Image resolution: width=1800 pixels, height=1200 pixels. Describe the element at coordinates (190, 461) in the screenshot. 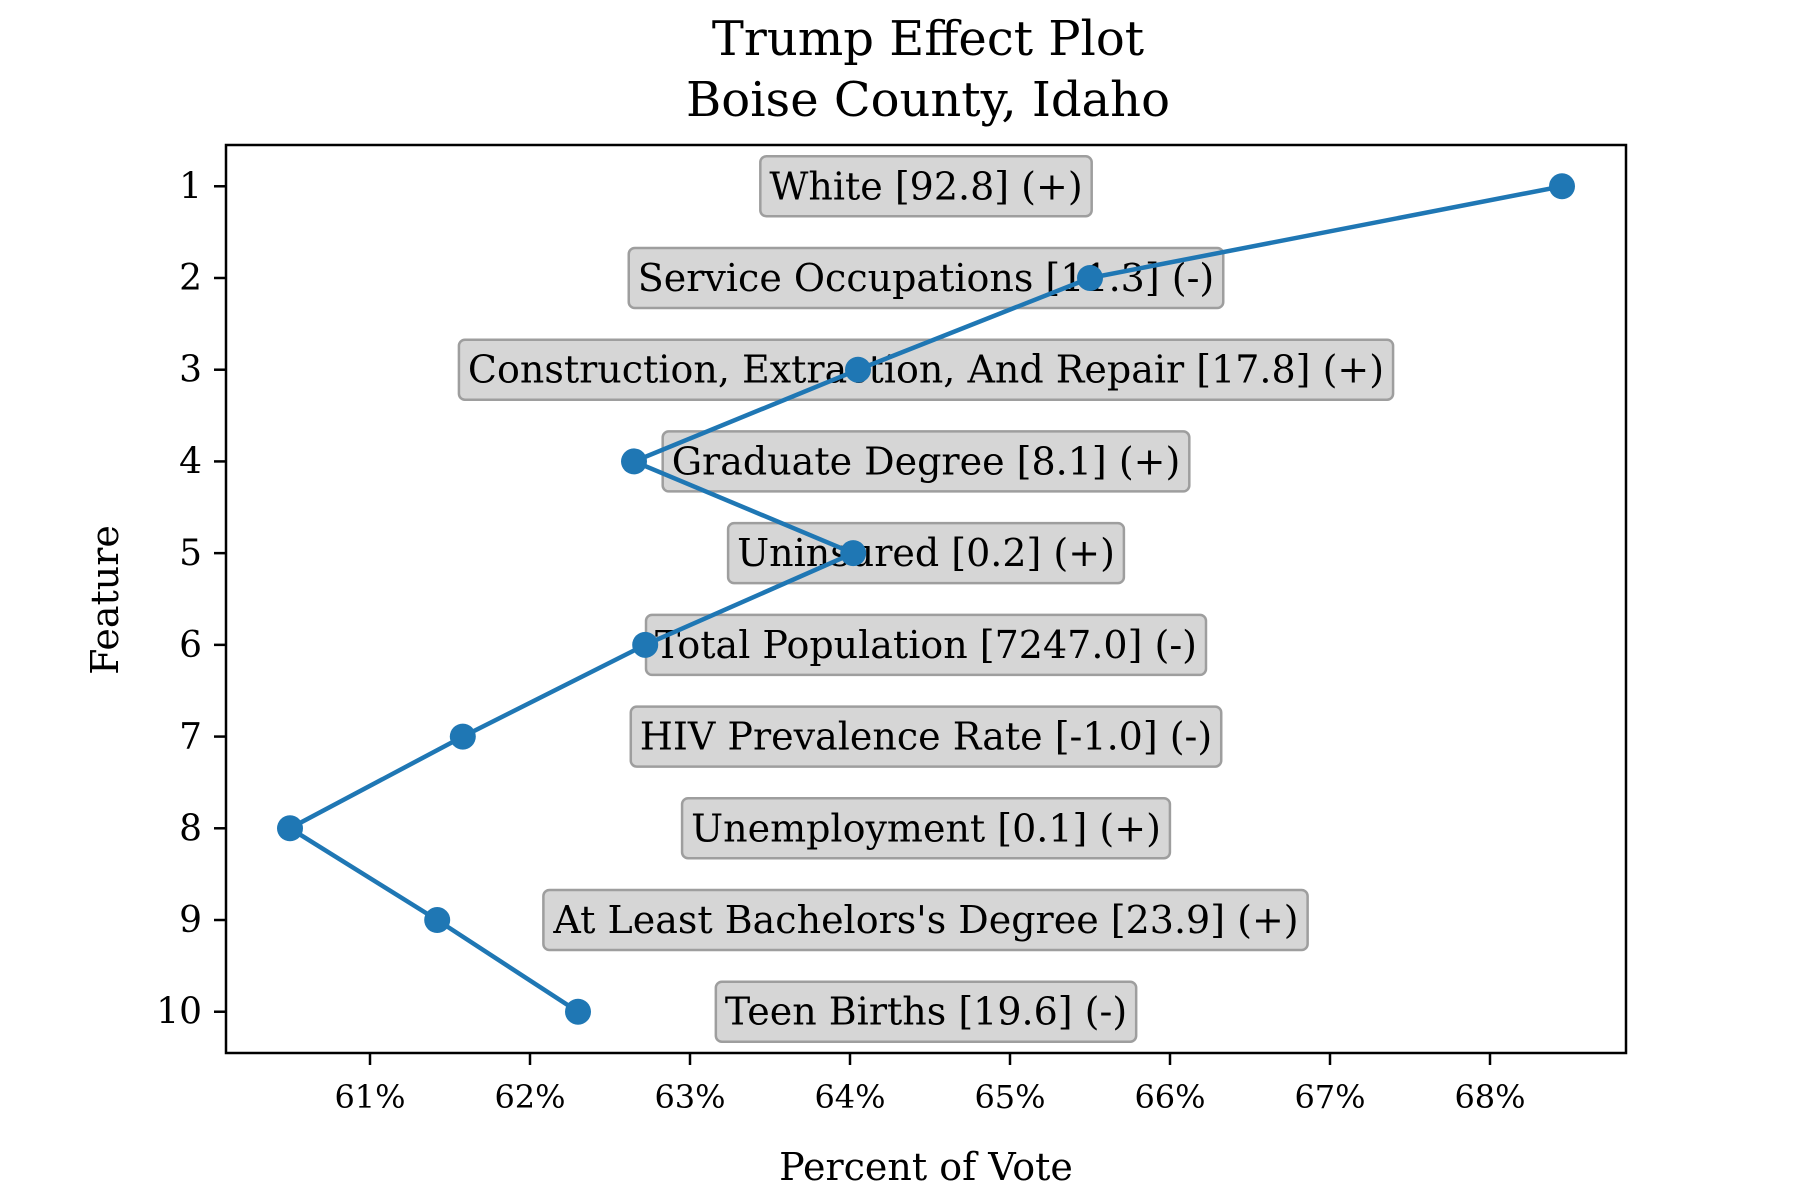

I see `y-tick-label: 4` at that location.